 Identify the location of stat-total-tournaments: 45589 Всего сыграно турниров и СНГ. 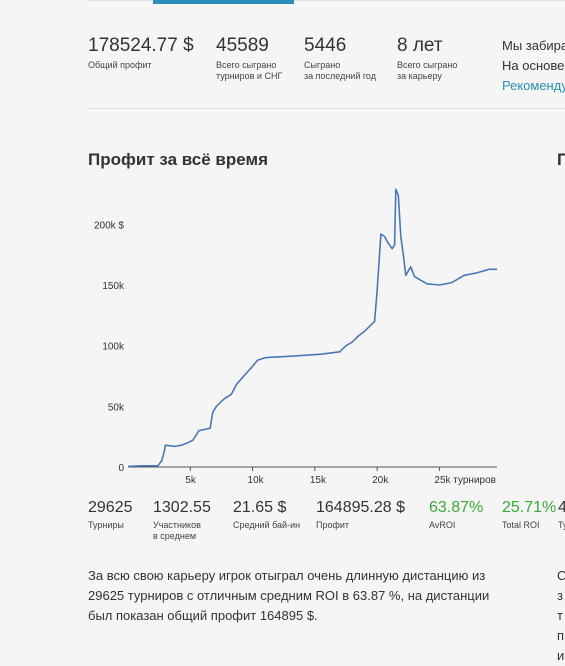
(249, 58).